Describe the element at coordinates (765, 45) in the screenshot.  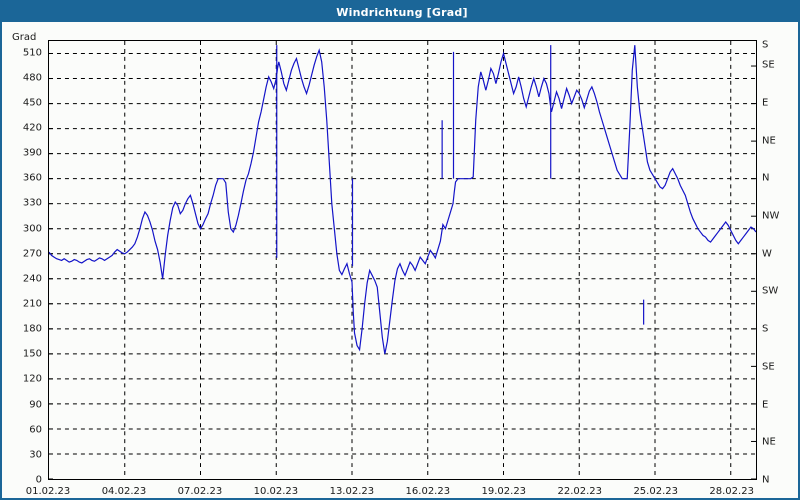
I see `y-axis-right-top-label: S` at that location.